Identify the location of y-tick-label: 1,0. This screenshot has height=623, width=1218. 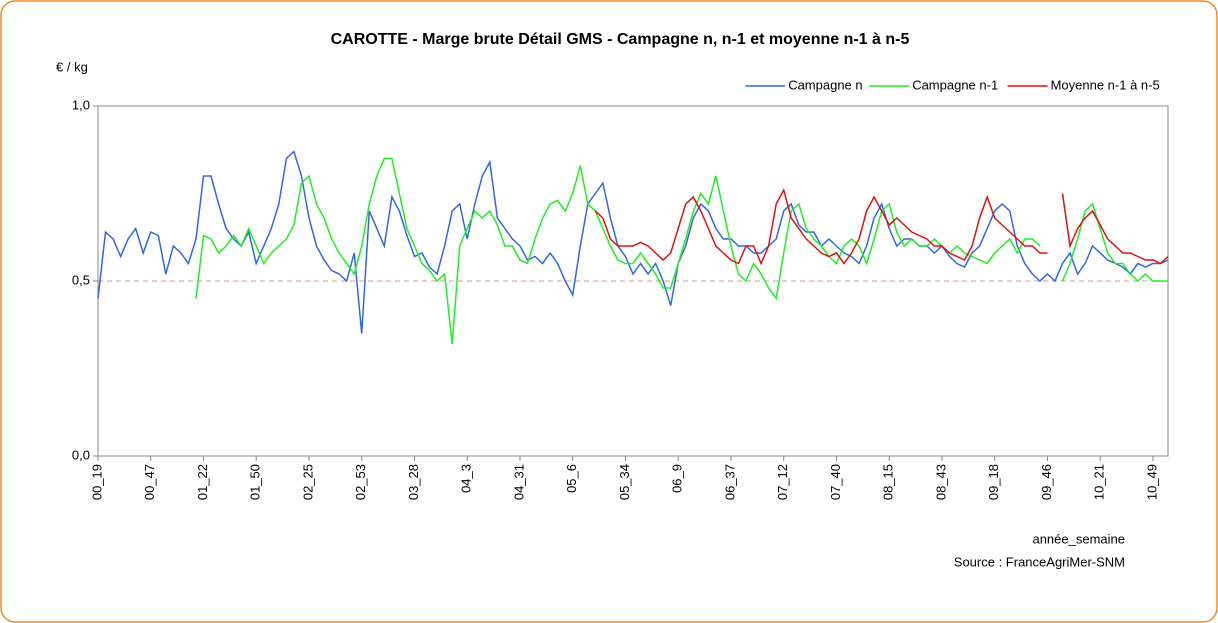
(81, 104).